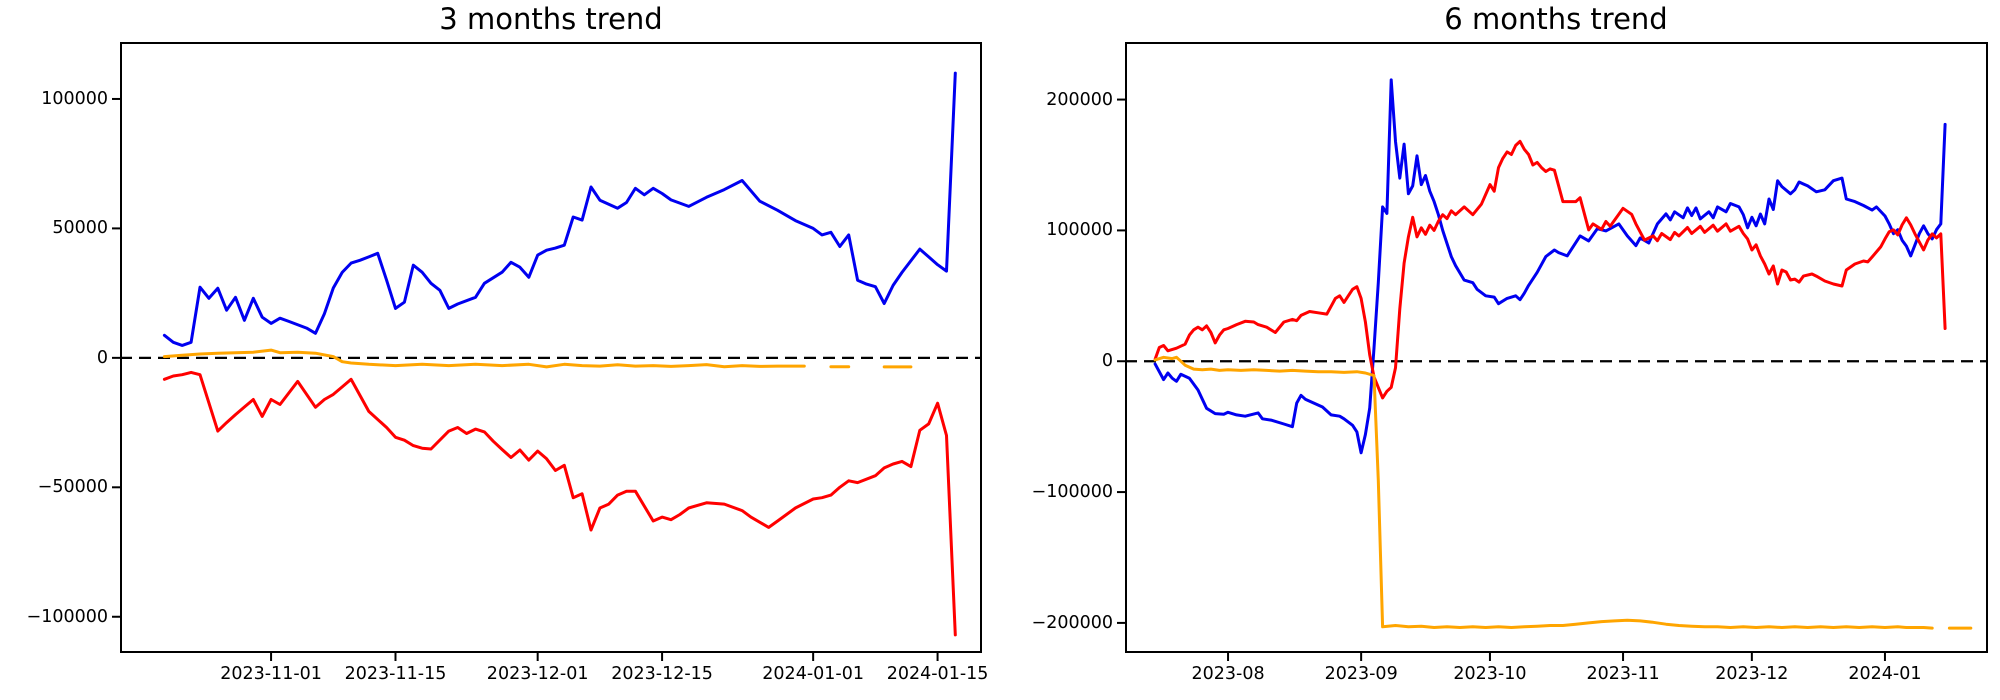 This screenshot has width=2000, height=700. What do you see at coordinates (271, 674) in the screenshot?
I see `x-tick-label: 2023-11-01` at bounding box center [271, 674].